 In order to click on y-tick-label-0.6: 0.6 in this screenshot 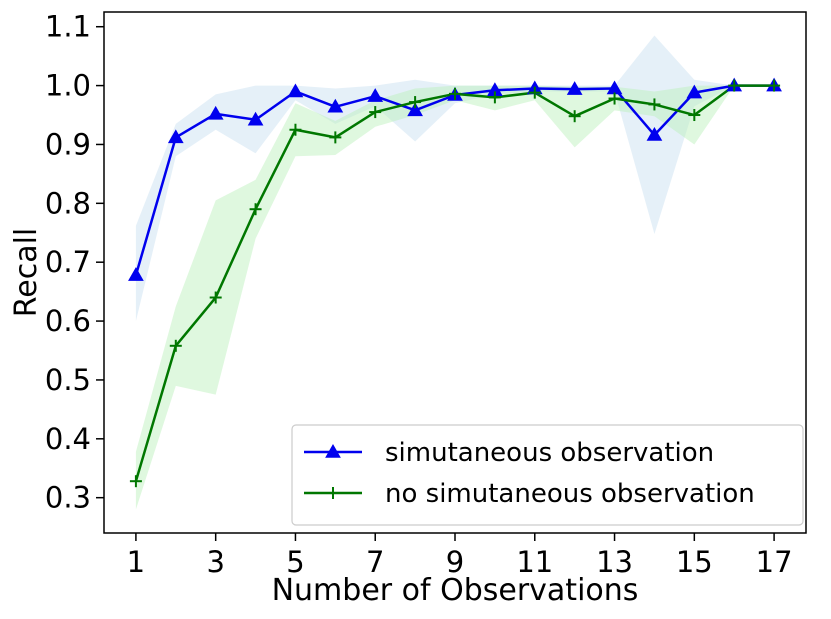, I will do `click(68, 321)`.